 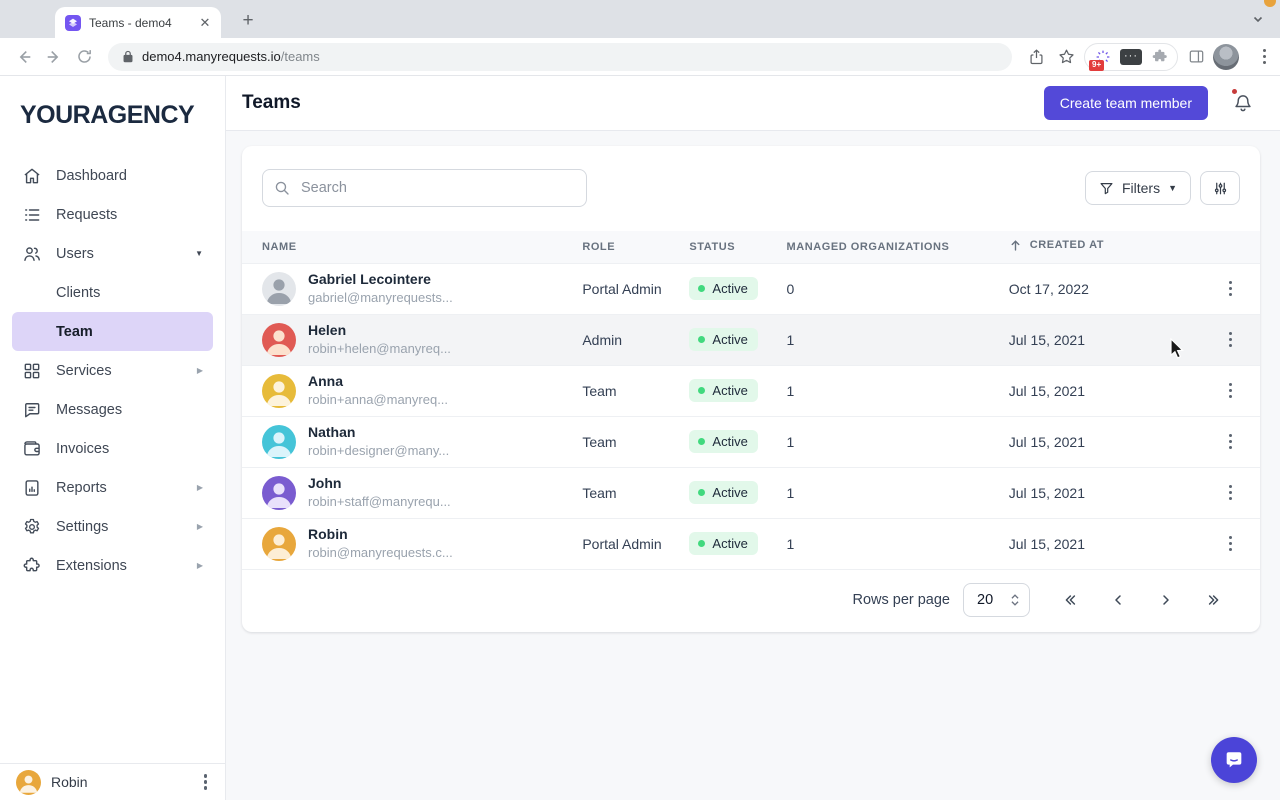 I want to click on next-page-button, so click(x=1166, y=600).